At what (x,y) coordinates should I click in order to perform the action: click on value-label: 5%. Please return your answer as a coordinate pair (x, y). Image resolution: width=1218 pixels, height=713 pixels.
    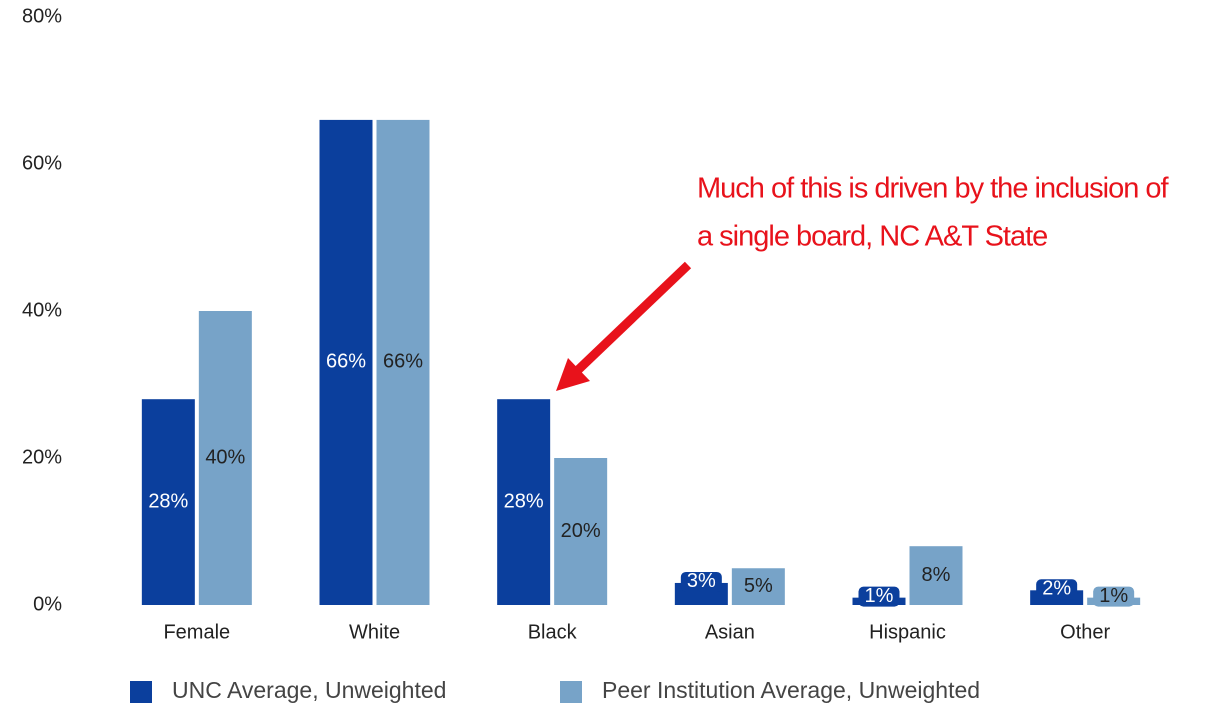
    Looking at the image, I should click on (758, 586).